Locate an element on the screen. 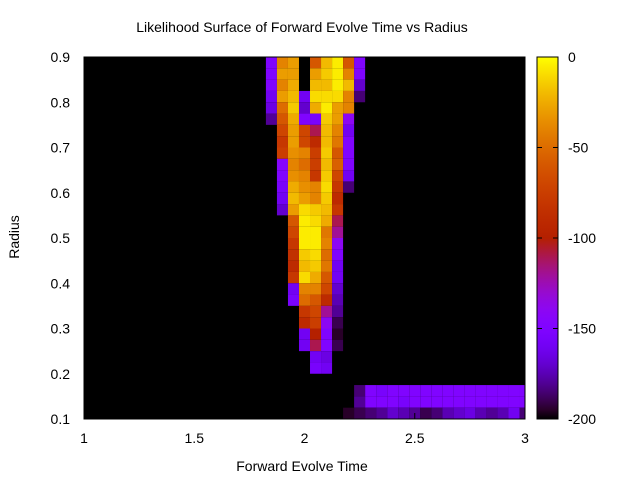  y-tick-label: 0.6 is located at coordinates (61, 193).